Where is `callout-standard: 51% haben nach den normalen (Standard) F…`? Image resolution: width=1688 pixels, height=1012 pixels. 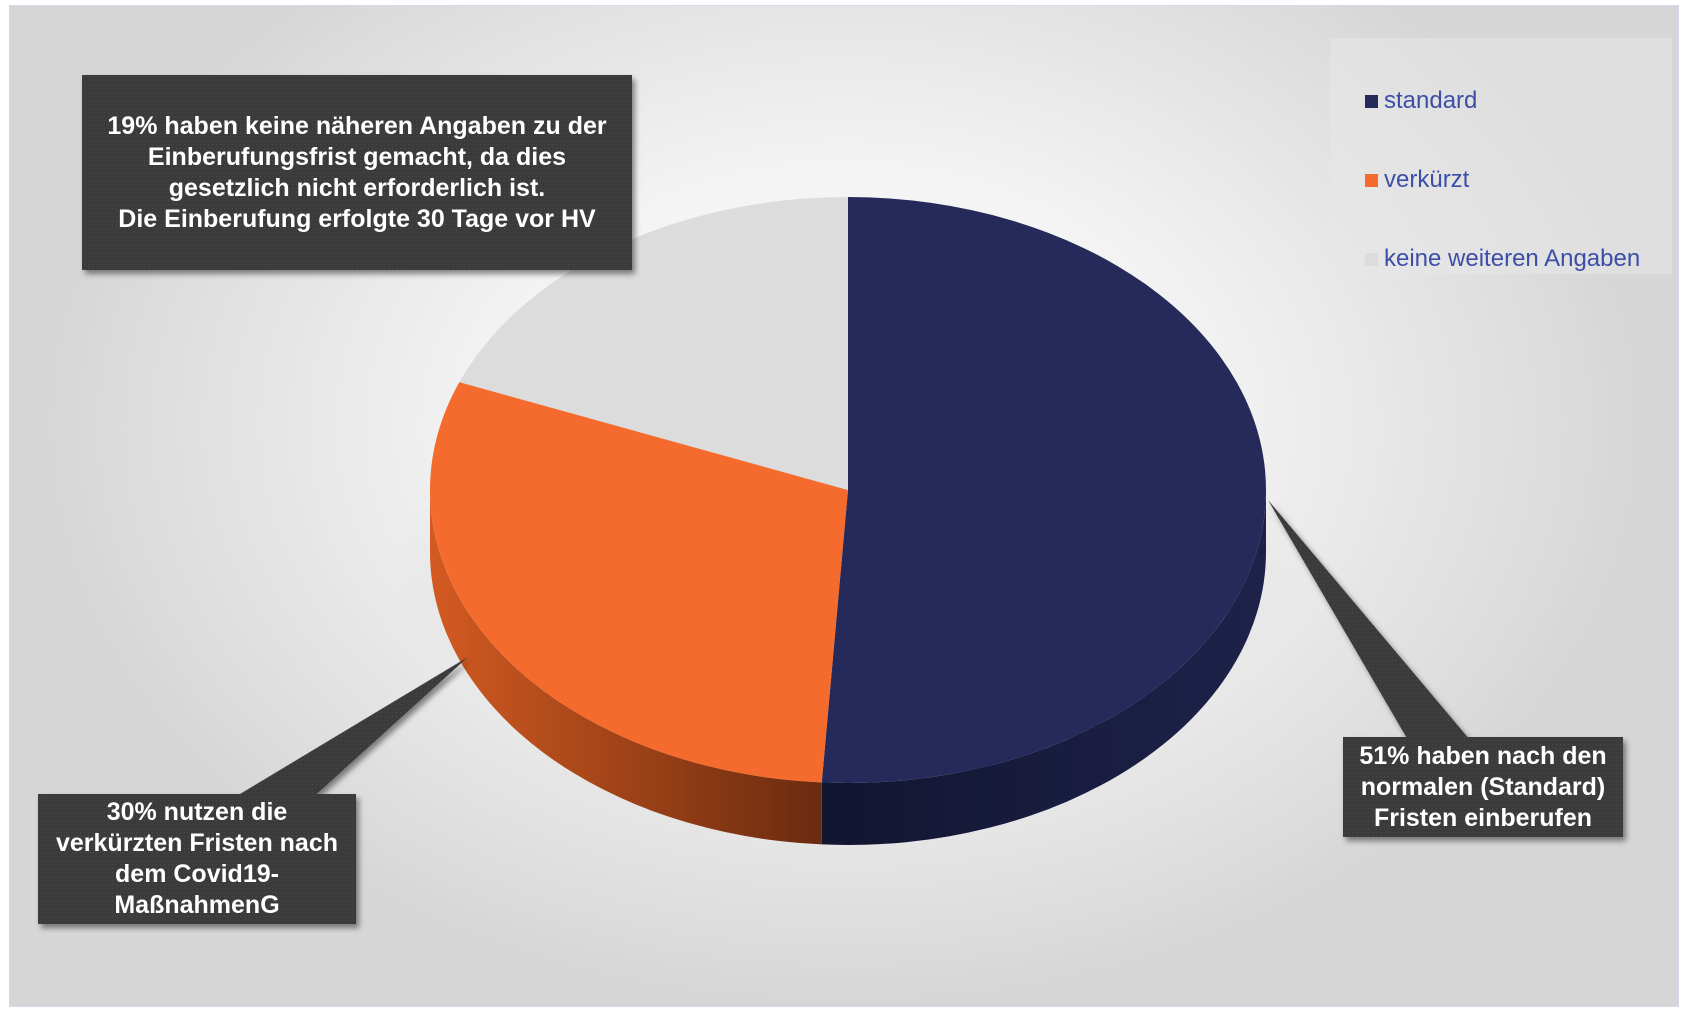
callout-standard: 51% haben nach den normalen (Standard) F… is located at coordinates (1483, 787).